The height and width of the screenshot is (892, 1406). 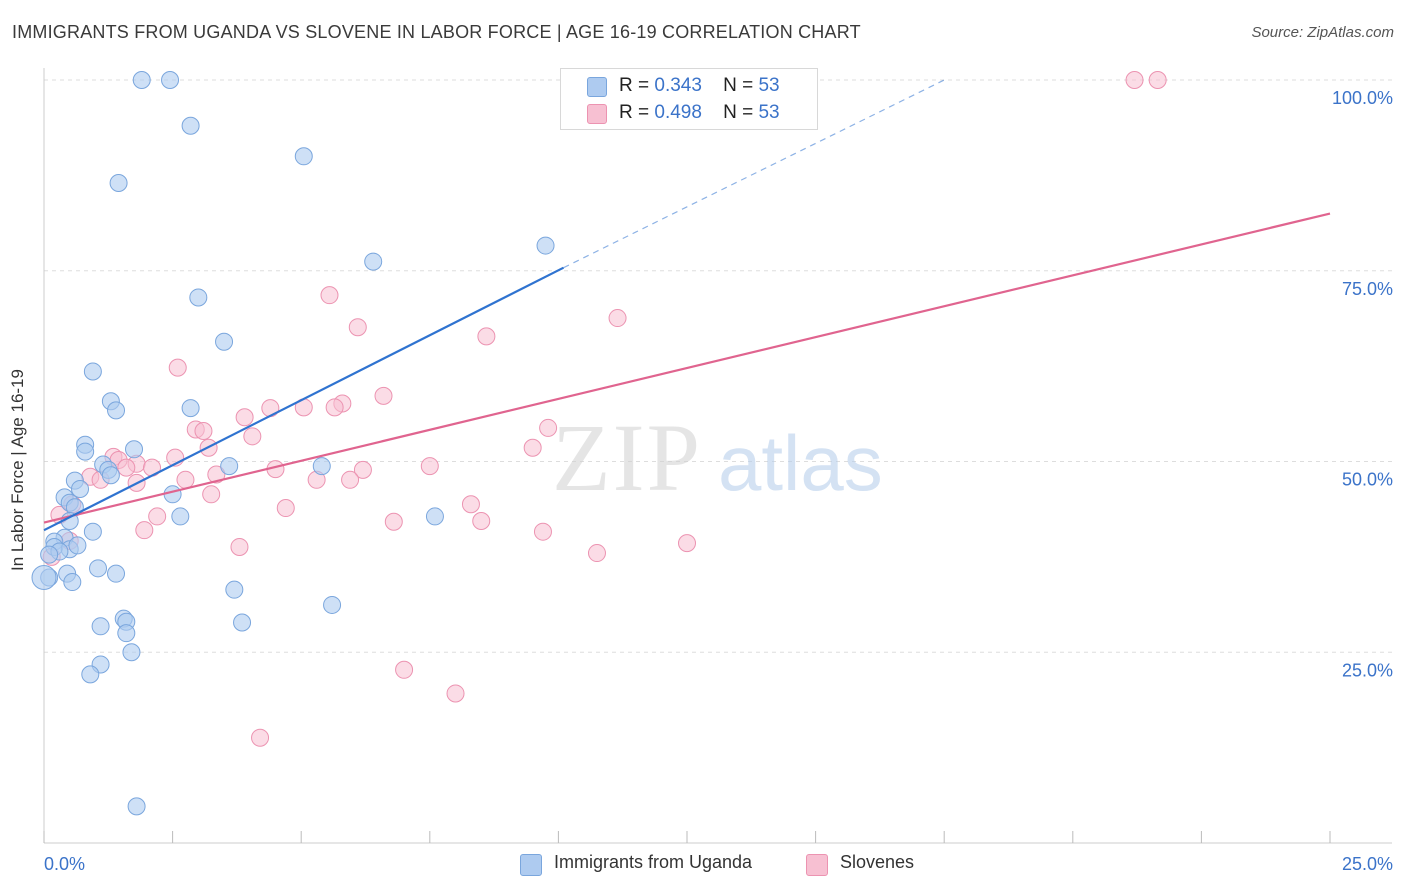 What do you see at coordinates (1367, 670) in the screenshot?
I see `y-tick-label: 25.0%` at bounding box center [1367, 670].